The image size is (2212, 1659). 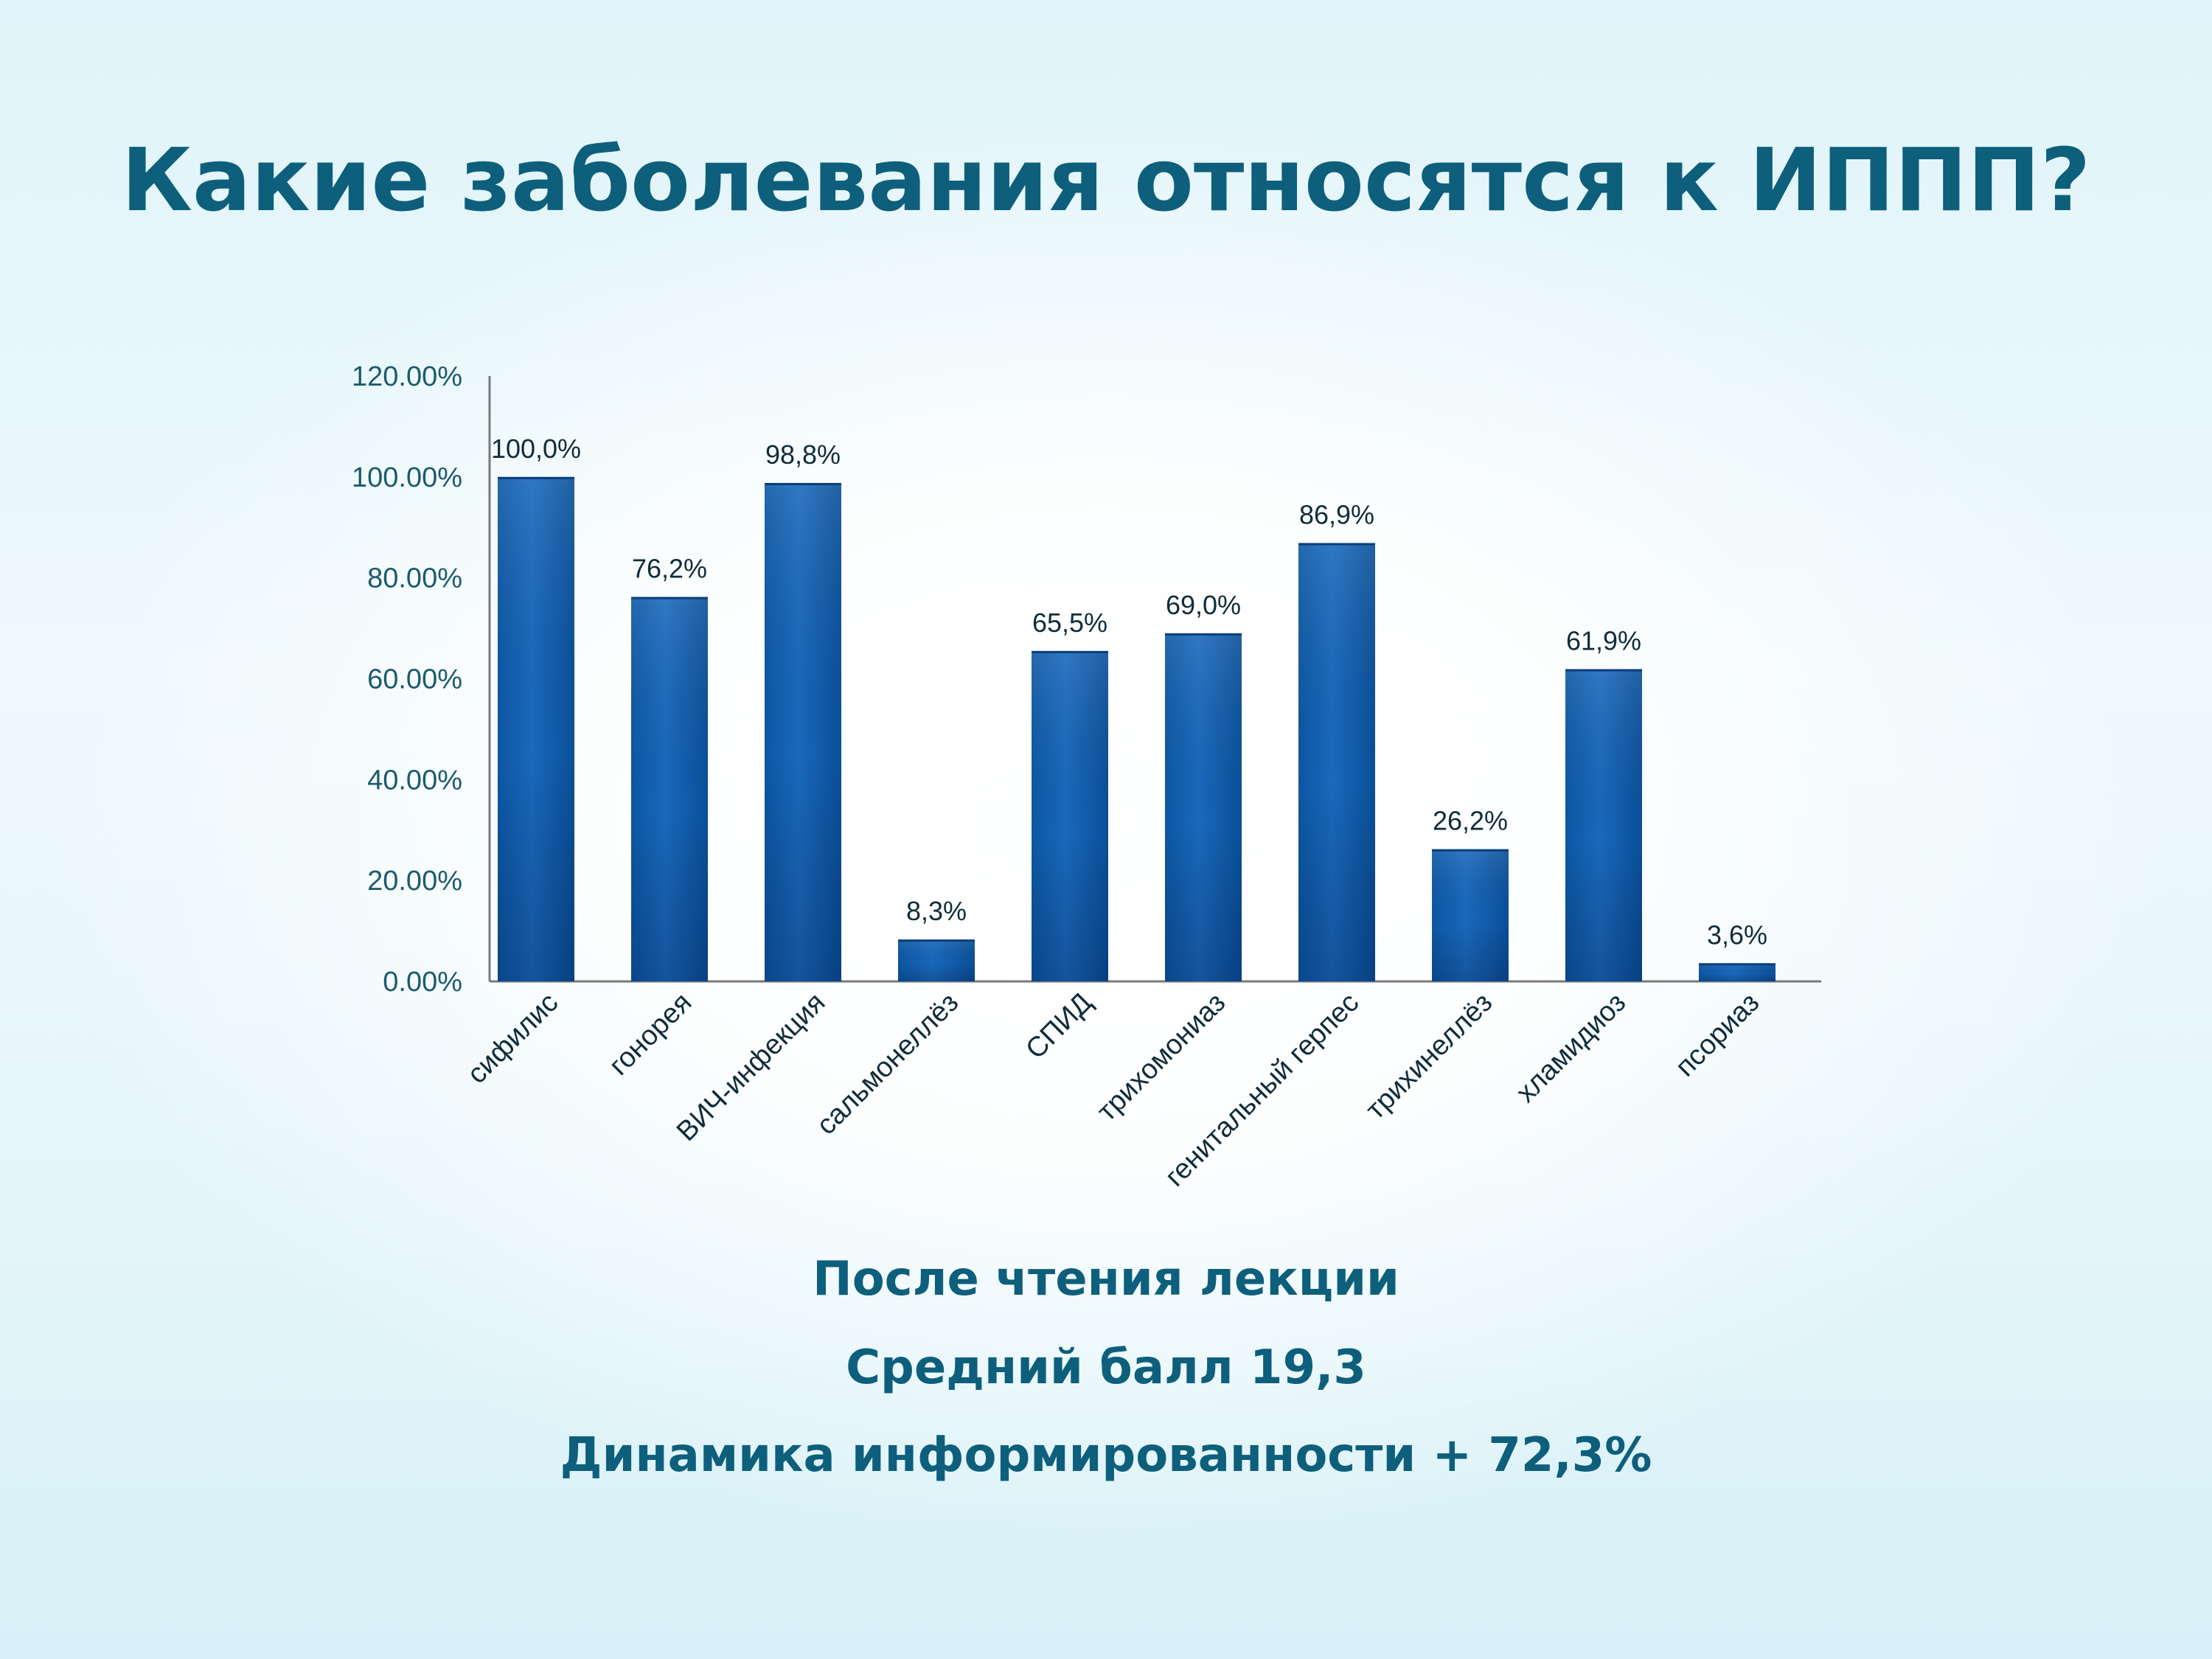 I want to click on y-tick-label: 120.00%, so click(x=407, y=376).